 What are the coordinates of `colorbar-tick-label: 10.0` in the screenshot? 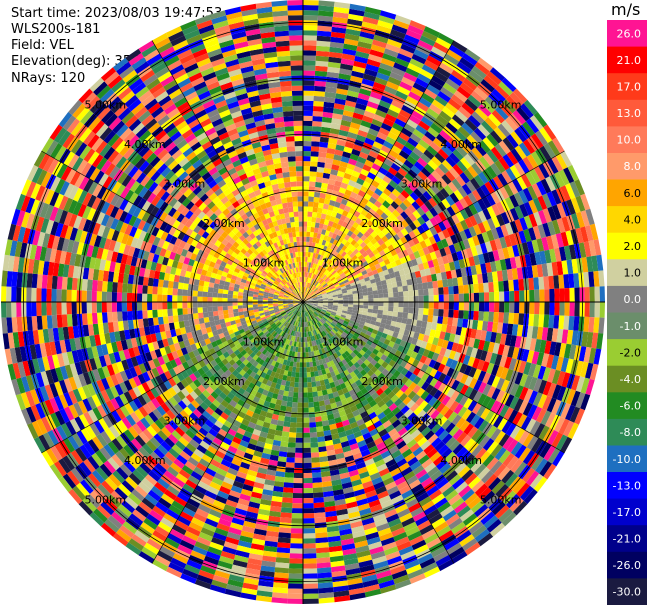 It's located at (629, 140).